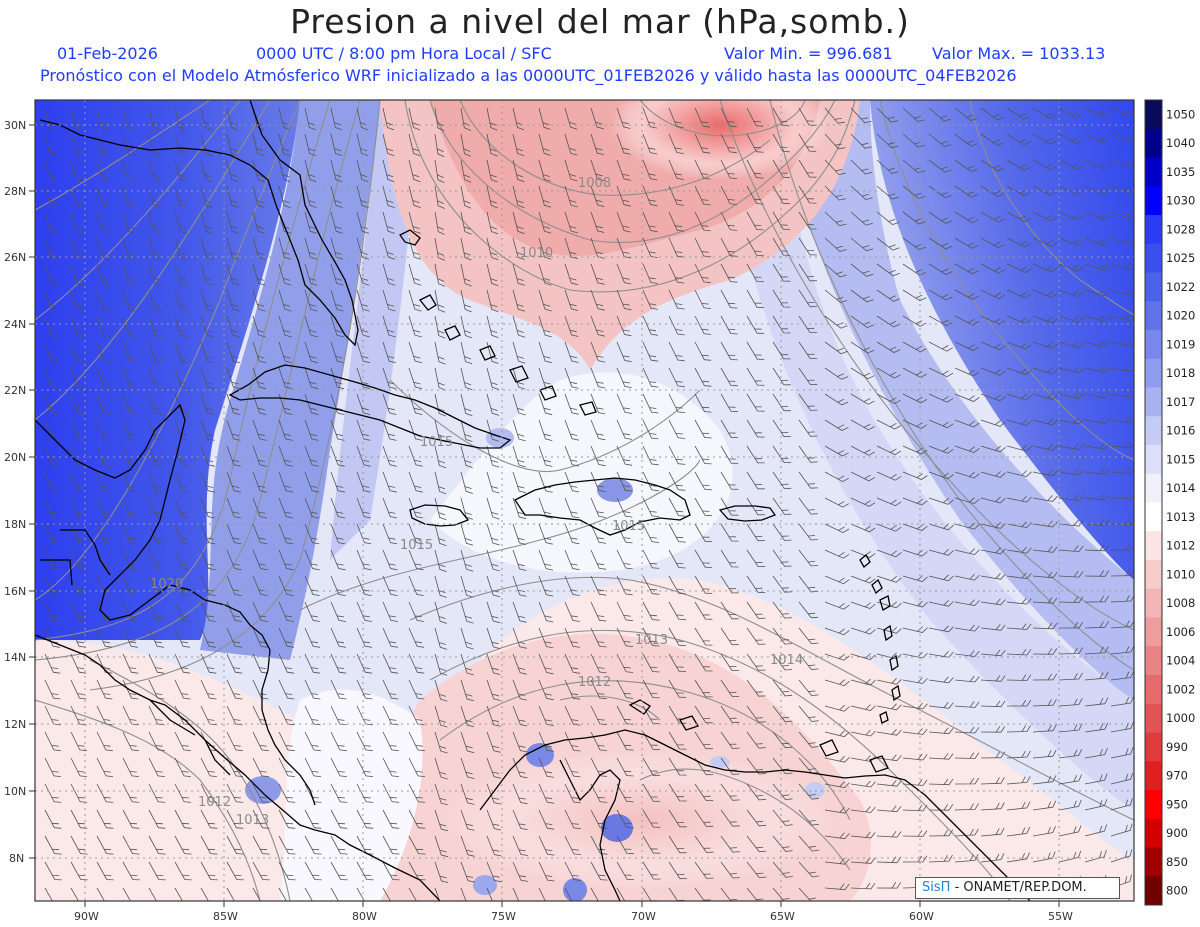  Describe the element at coordinates (1180, 373) in the screenshot. I see `colorbar-level-label: 1018` at that location.